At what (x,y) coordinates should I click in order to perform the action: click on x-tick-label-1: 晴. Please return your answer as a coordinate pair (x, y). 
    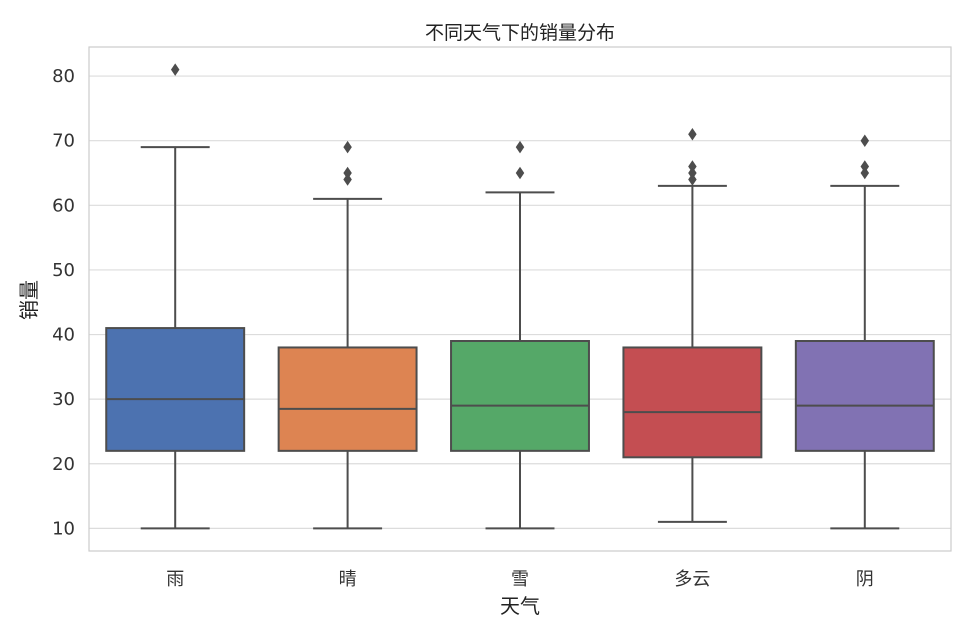
    Looking at the image, I should click on (348, 579).